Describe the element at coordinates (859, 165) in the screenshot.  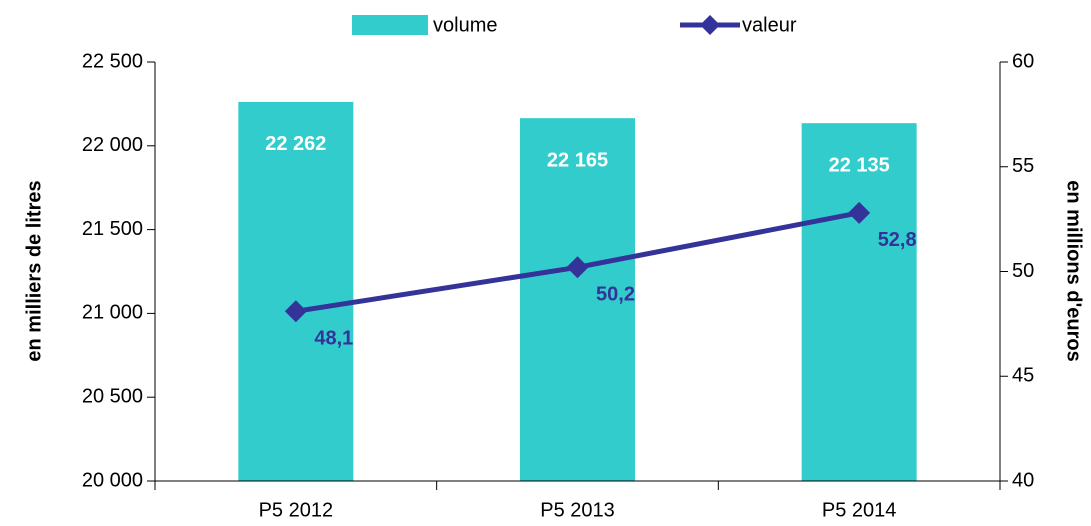
I see `data-label: 22 135` at that location.